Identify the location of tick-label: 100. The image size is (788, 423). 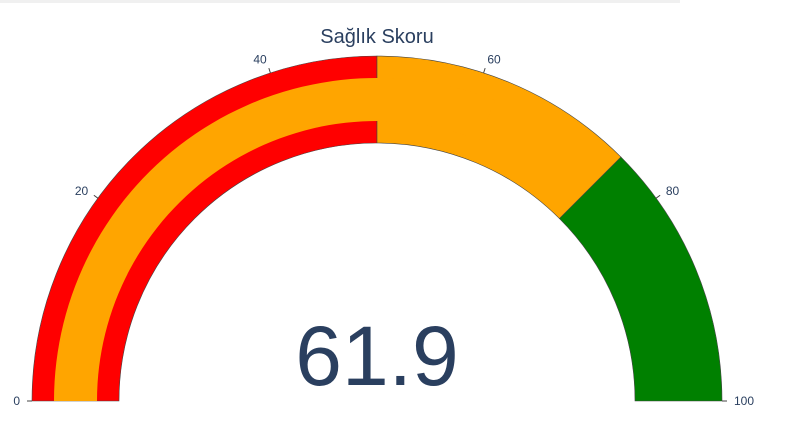
(744, 401).